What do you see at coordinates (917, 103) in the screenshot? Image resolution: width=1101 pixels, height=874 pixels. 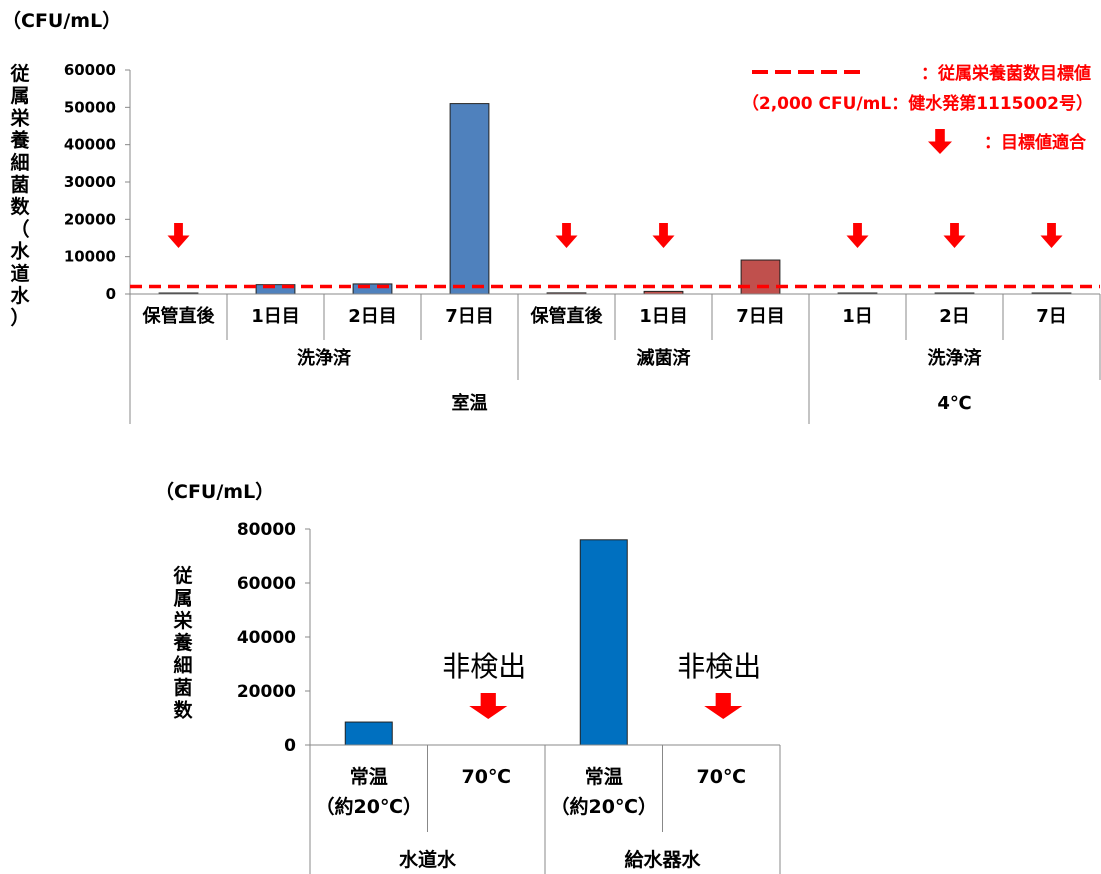 I see `chart1-legend-line-note: （2,000 CFU/mL：健水発第1115002号）` at bounding box center [917, 103].